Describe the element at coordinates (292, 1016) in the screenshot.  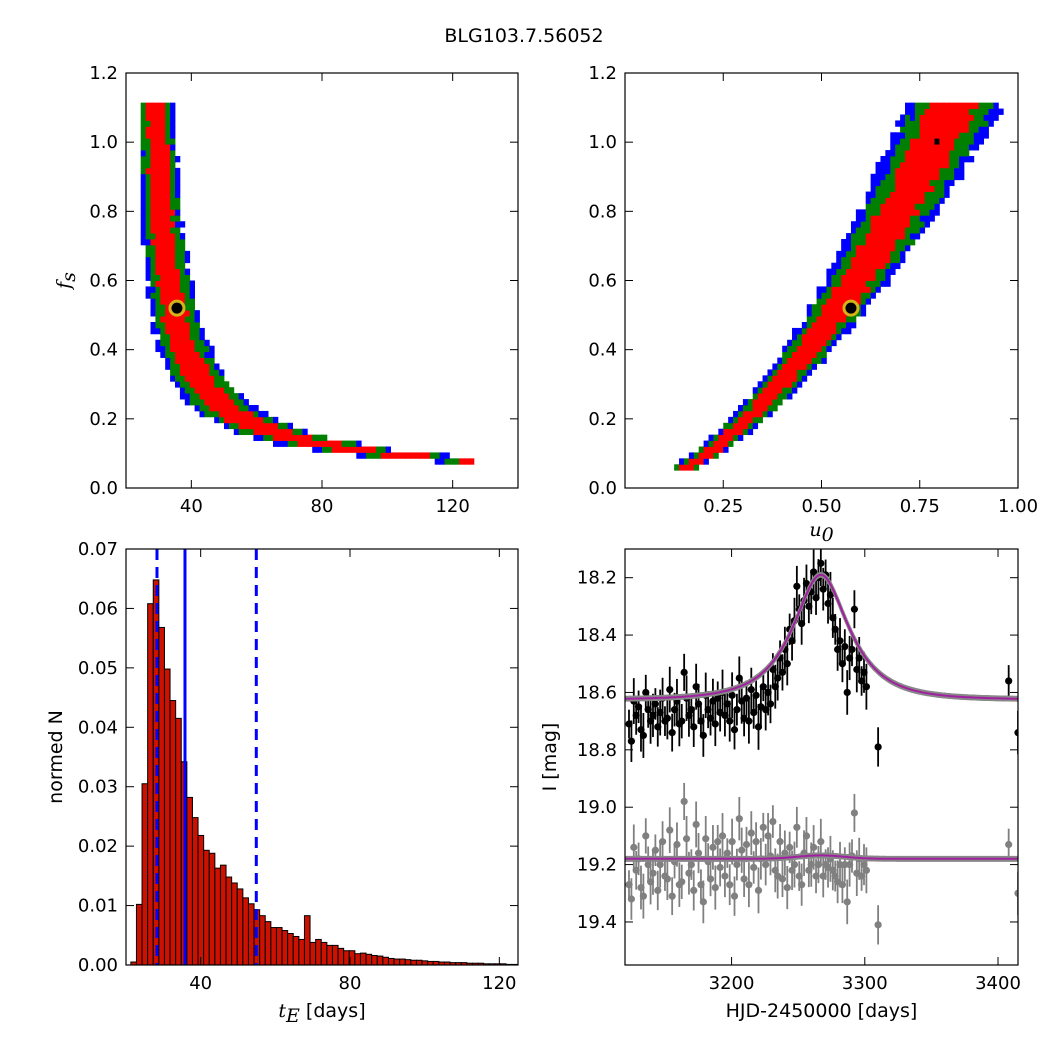
I see `x-axis-label-subscript: E` at that location.